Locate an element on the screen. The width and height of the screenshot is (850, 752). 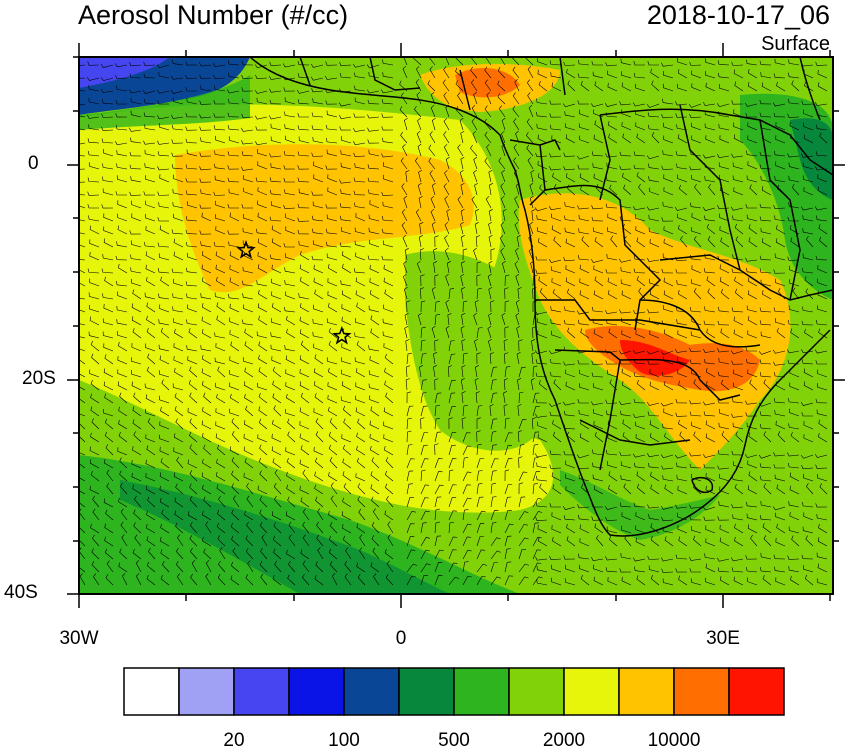
colorbar-label: 10000 is located at coordinates (674, 740).